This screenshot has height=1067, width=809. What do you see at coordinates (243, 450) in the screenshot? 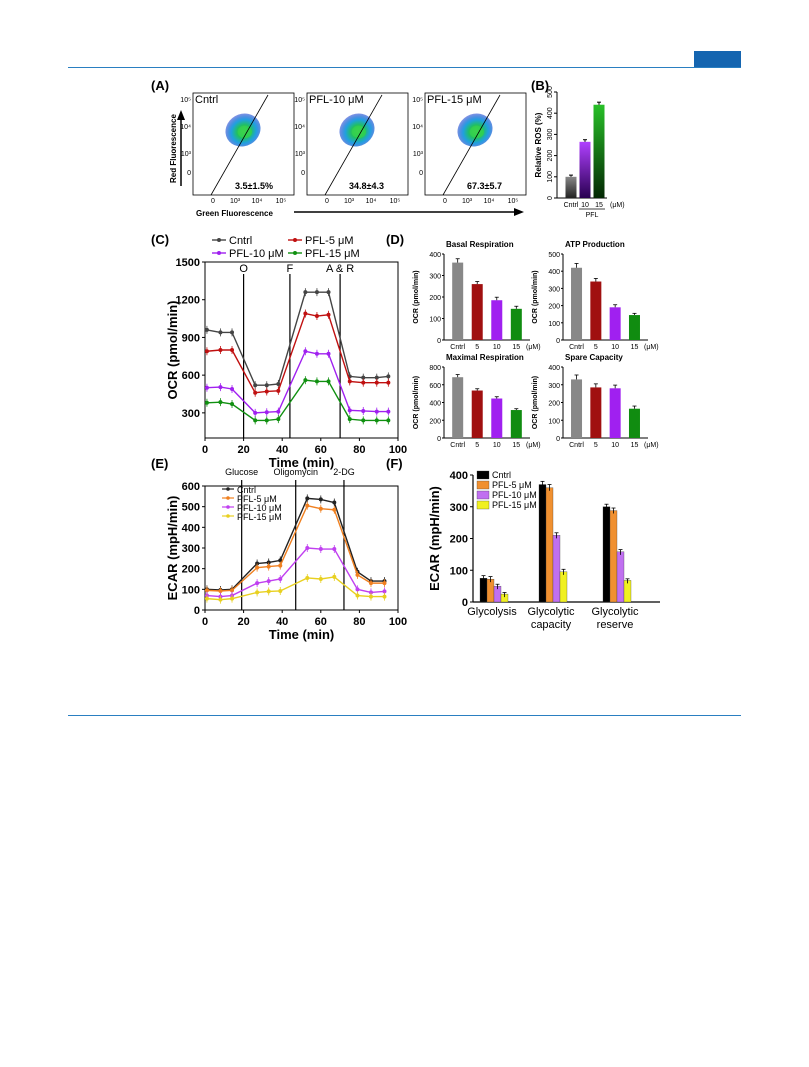
I see `chart-c-xtick-label: 20` at bounding box center [243, 450].